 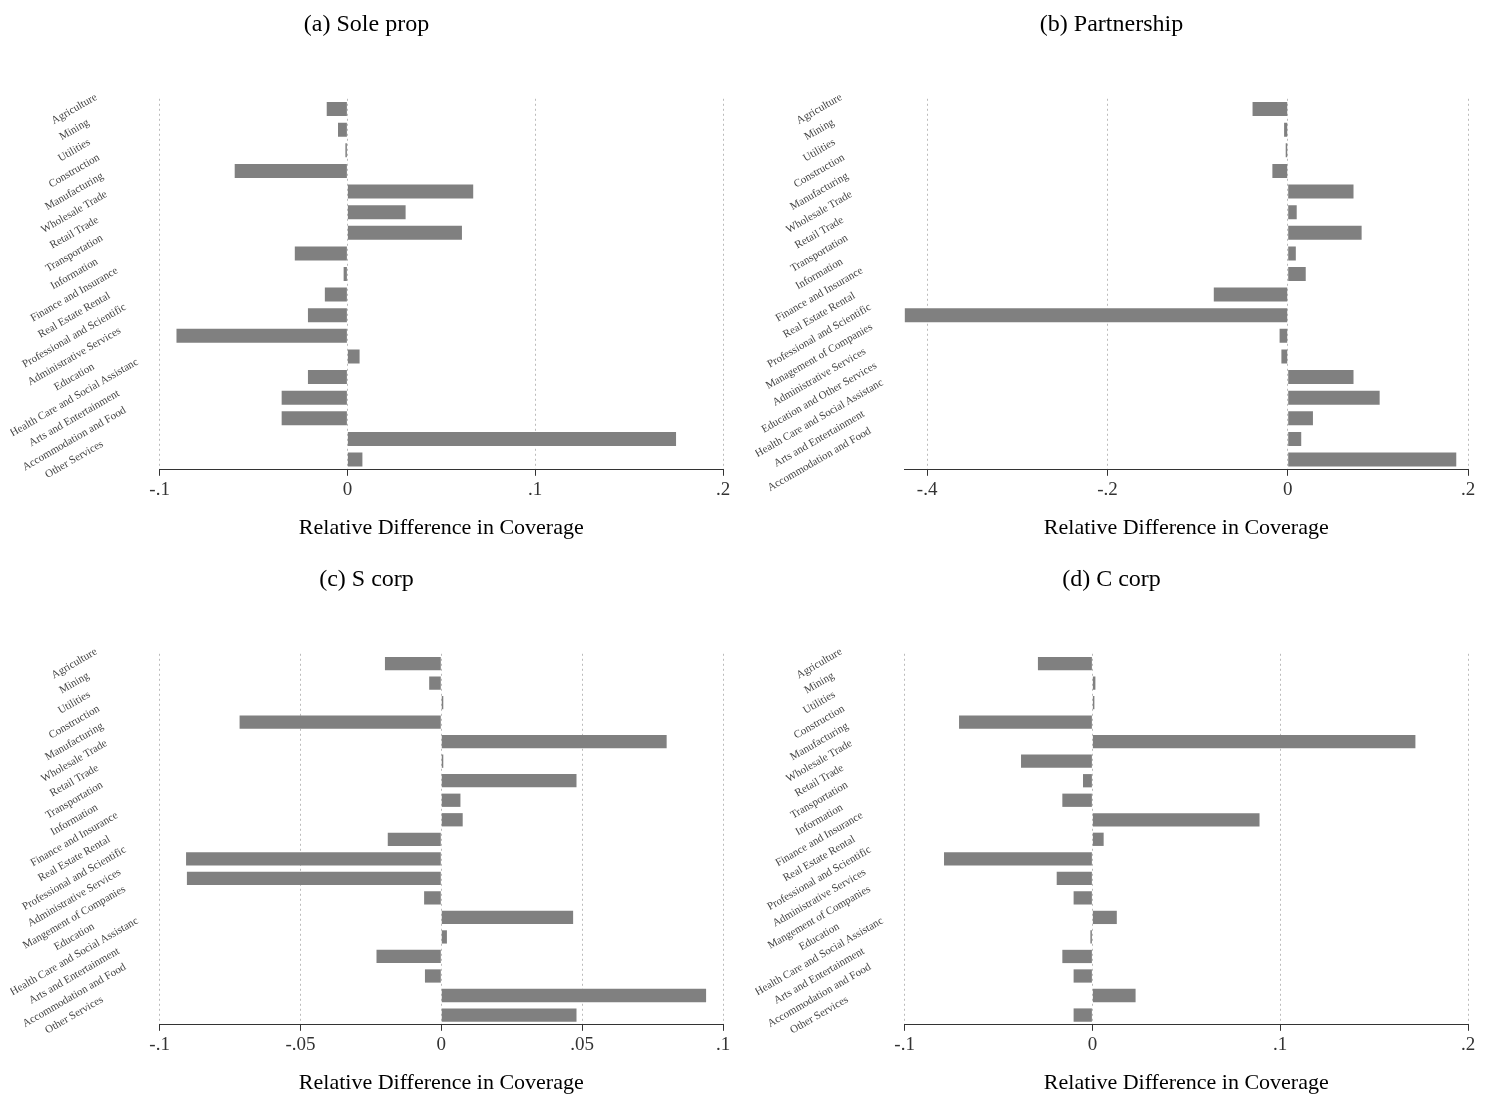 What do you see at coordinates (366, 22) in the screenshot?
I see `chart-title: (a) Sole prop` at bounding box center [366, 22].